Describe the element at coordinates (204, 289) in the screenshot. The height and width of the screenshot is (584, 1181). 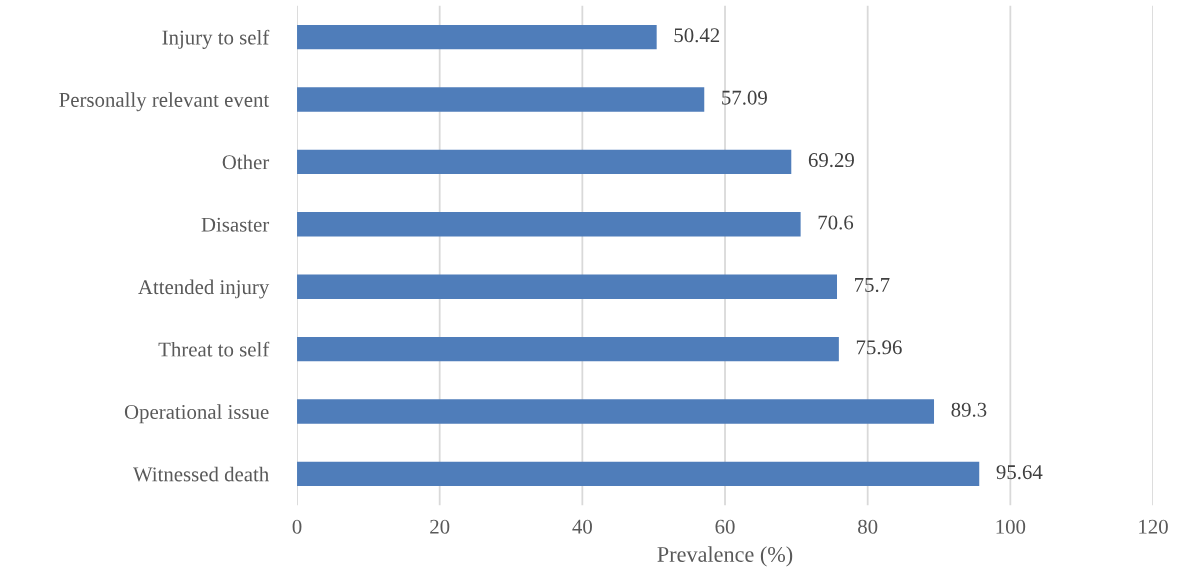
I see `y-tick-label: Attended injury` at that location.